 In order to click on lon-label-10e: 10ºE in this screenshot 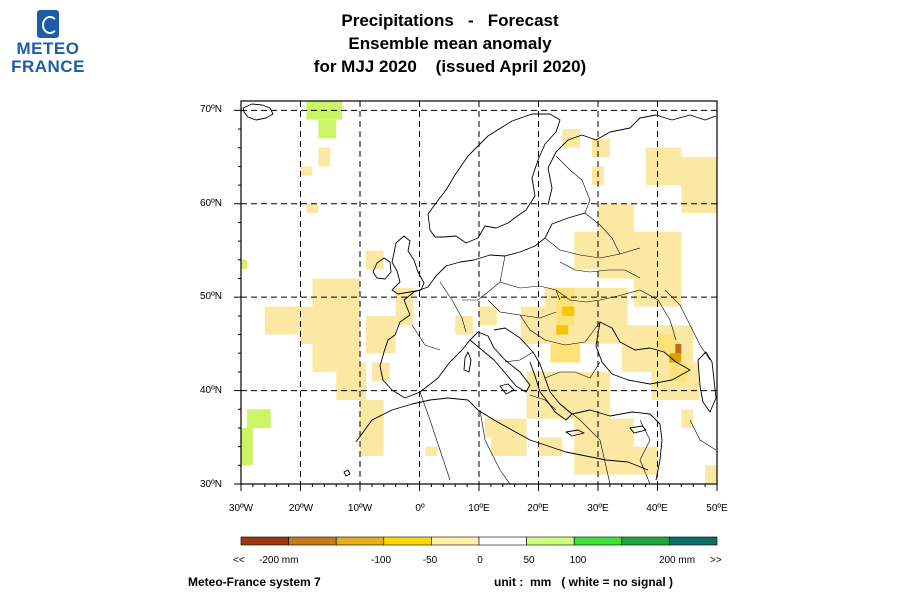, I will do `click(479, 508)`.